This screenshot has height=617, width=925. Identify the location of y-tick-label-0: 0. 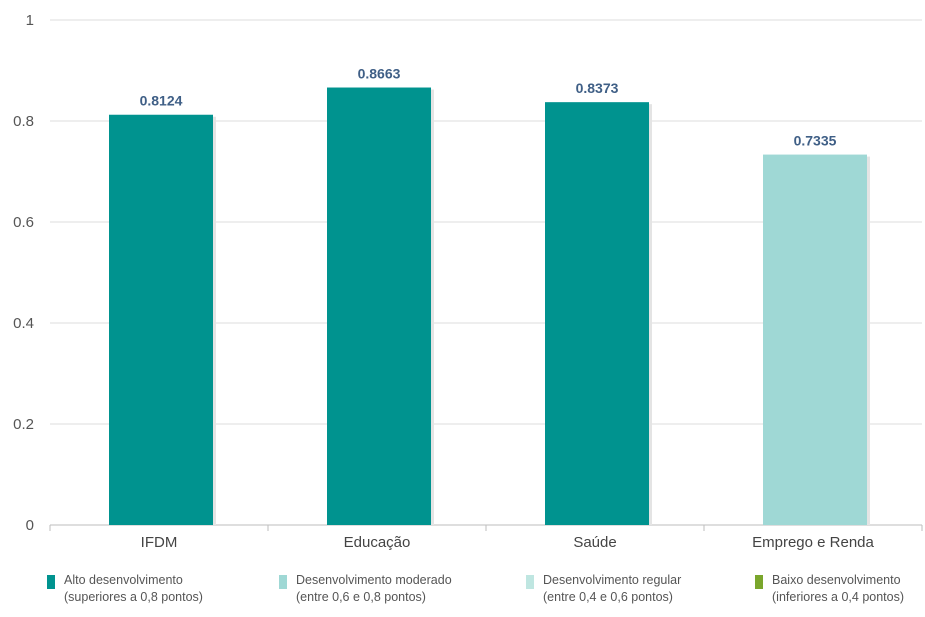
(30, 525).